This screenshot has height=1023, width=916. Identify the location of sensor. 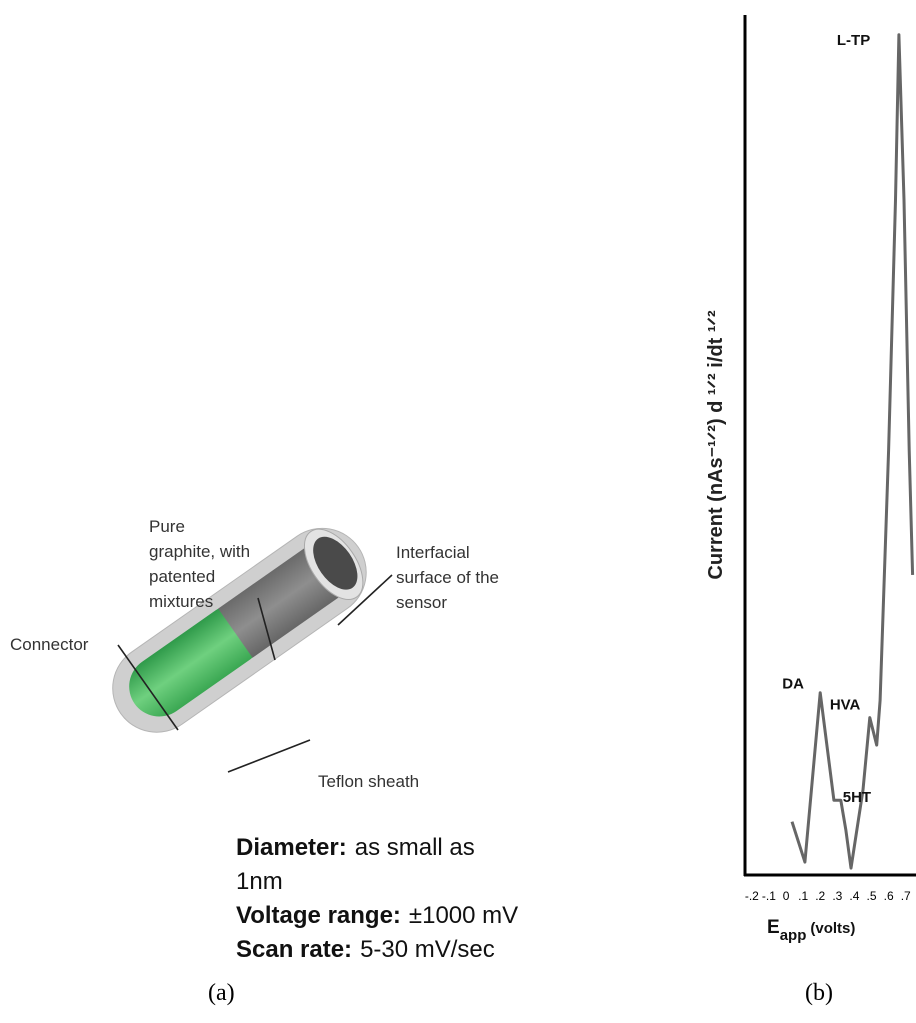
(239, 630).